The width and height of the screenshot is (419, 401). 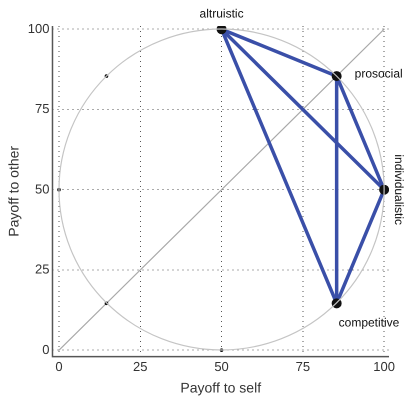 What do you see at coordinates (13, 191) in the screenshot?
I see `y-axis-title: Payoff to other` at bounding box center [13, 191].